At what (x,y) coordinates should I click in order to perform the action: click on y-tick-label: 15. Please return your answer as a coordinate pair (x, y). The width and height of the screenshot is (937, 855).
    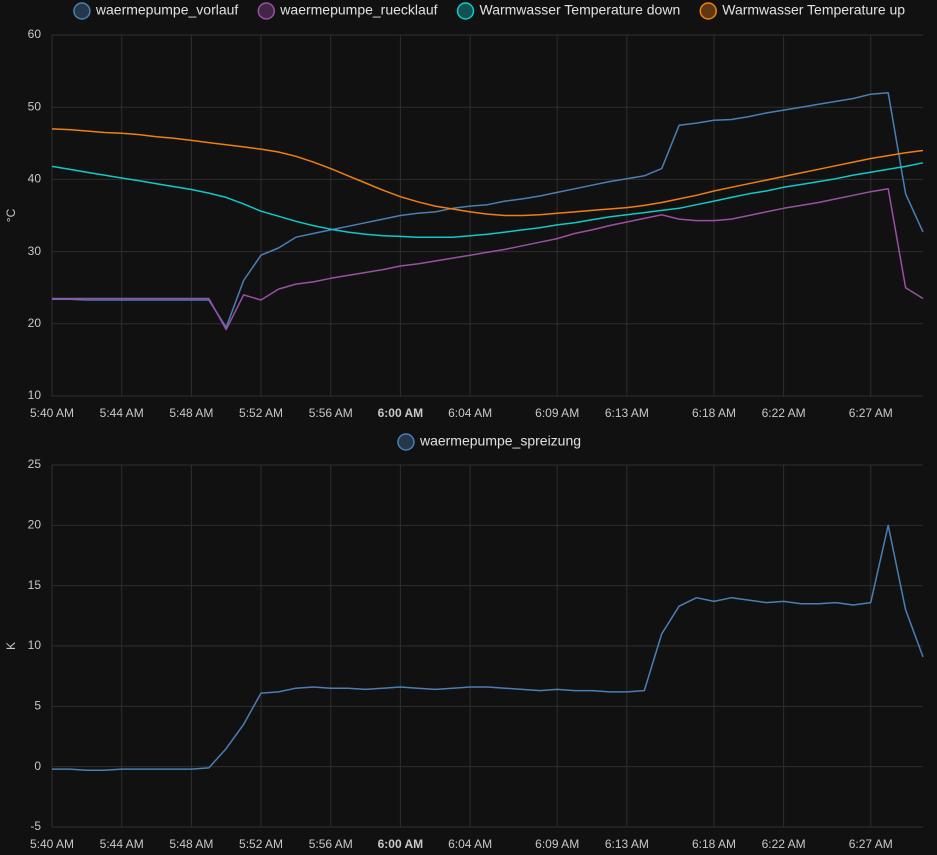
    Looking at the image, I should click on (35, 585).